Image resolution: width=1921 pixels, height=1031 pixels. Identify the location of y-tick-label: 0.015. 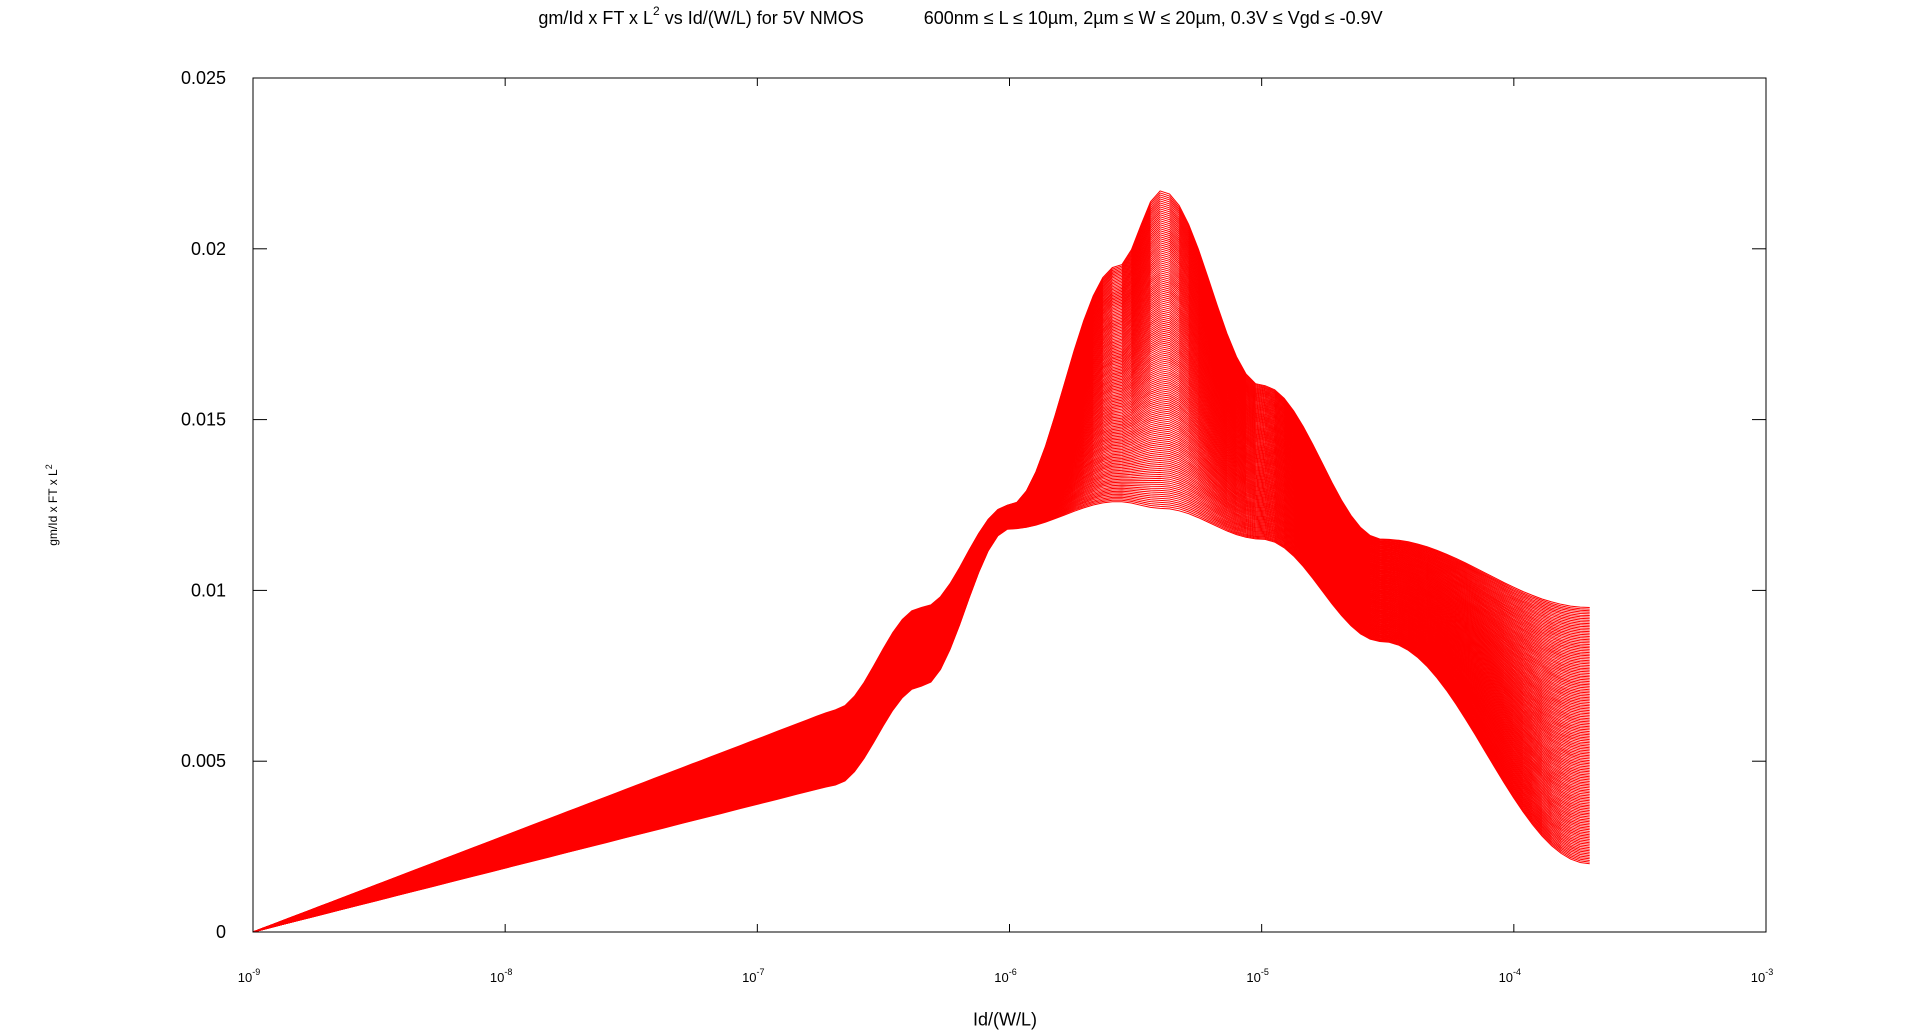
(203, 420).